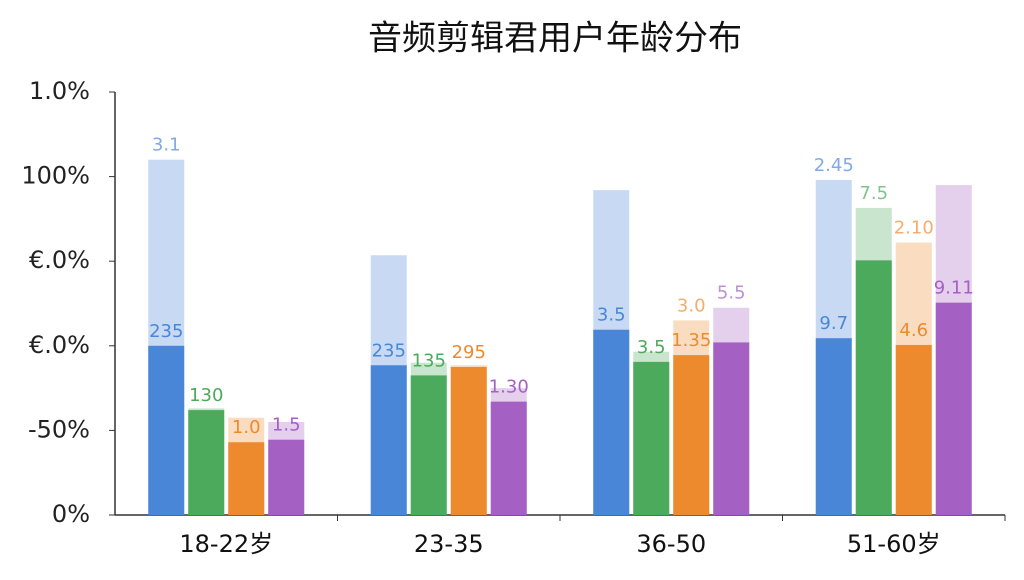 This screenshot has width=1024, height=580. I want to click on data-label: 3.0, so click(691, 305).